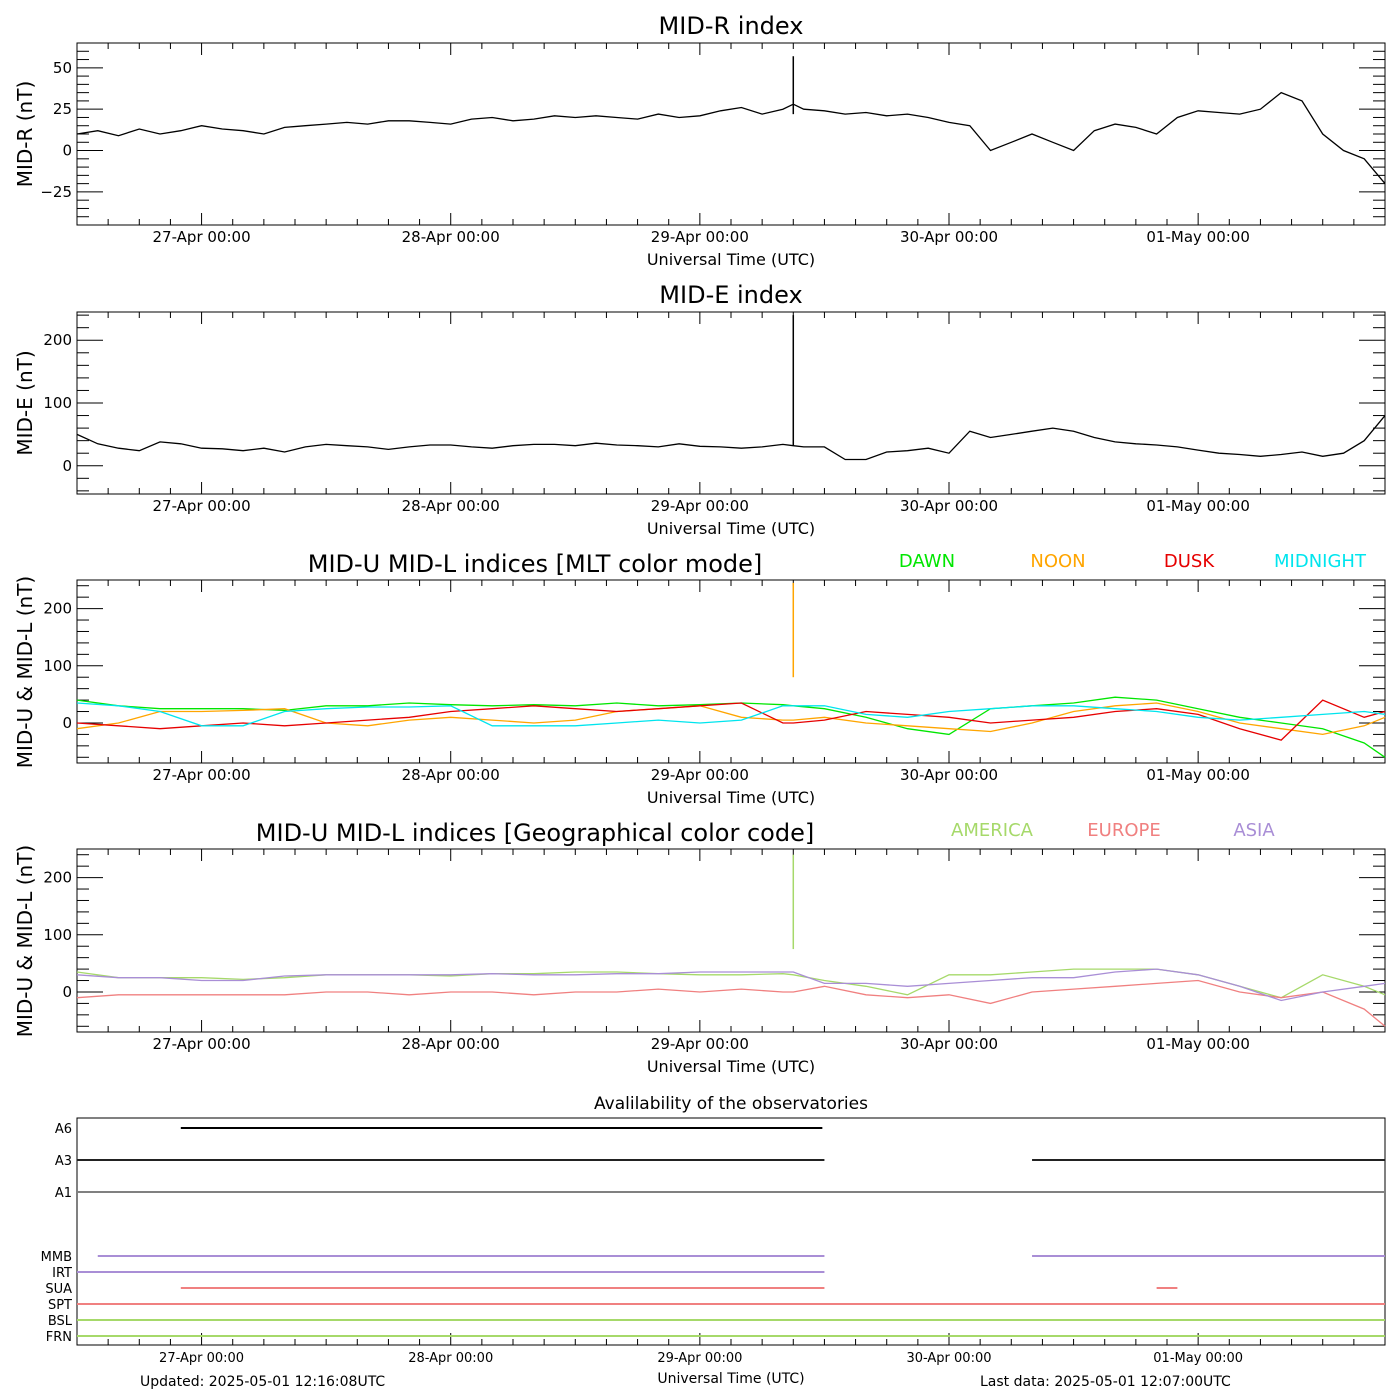 This screenshot has width=1400, height=1400. What do you see at coordinates (1105, 1382) in the screenshot?
I see `last-data-timestamp: Last data: 2025-05-01 12:07:00UTC` at bounding box center [1105, 1382].